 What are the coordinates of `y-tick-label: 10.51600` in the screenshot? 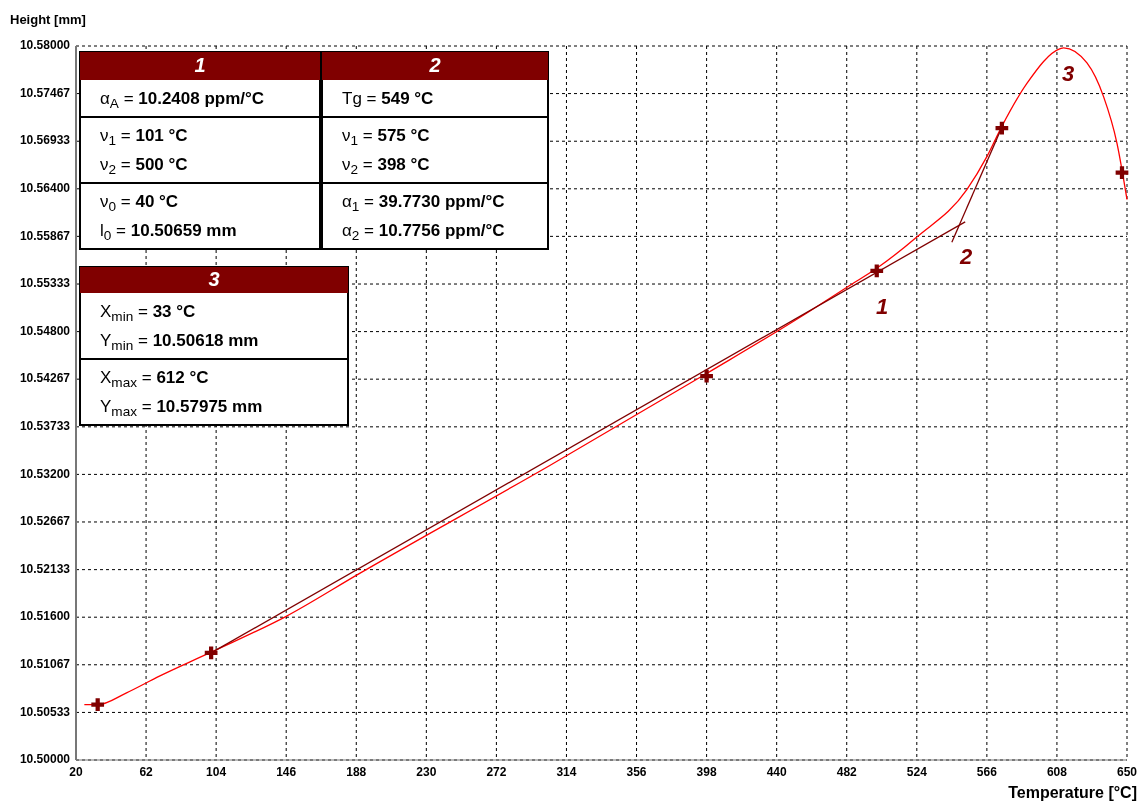 It's located at (45, 616).